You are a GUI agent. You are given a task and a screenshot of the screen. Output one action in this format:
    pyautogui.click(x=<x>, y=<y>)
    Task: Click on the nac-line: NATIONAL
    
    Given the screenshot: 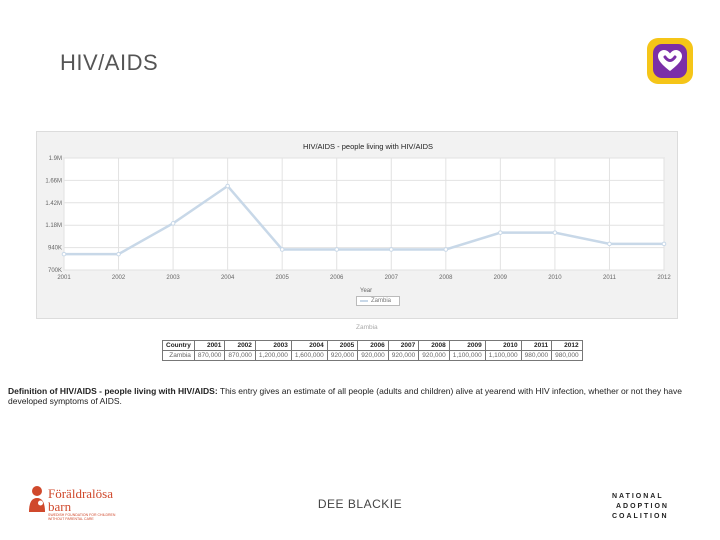 What is the action you would take?
    pyautogui.click(x=638, y=496)
    